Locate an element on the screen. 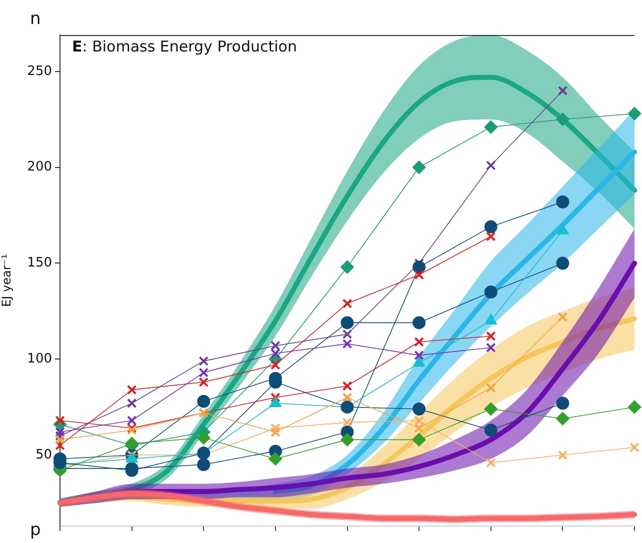  text: p is located at coordinates (35, 530).